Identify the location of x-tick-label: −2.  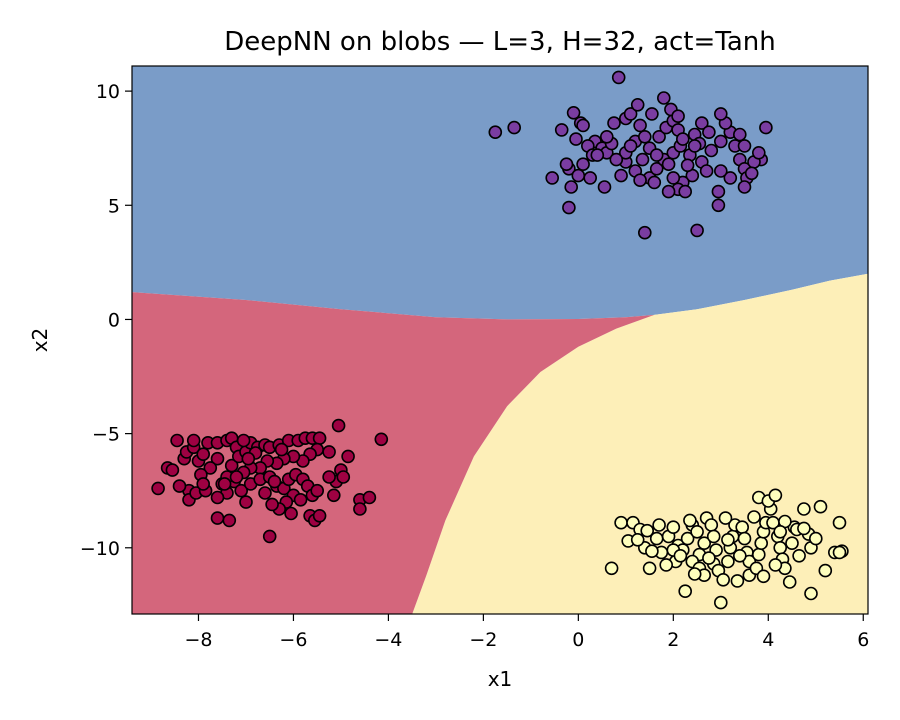
(483, 640).